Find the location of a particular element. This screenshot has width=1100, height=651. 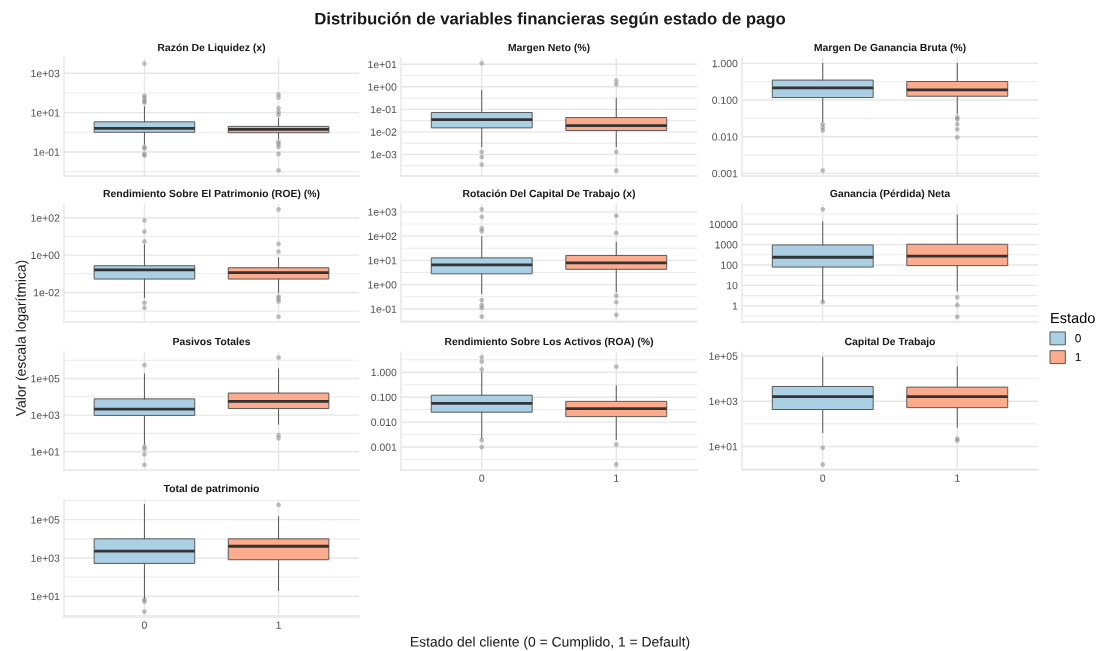

chart-title: Margen Neto (%) is located at coordinates (549, 48).